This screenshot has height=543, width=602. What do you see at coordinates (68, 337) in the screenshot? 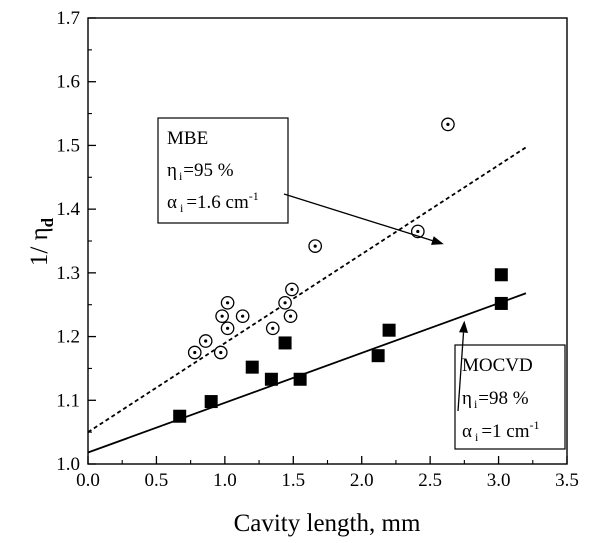
I see `y-tick-label: 1.2` at bounding box center [68, 337].